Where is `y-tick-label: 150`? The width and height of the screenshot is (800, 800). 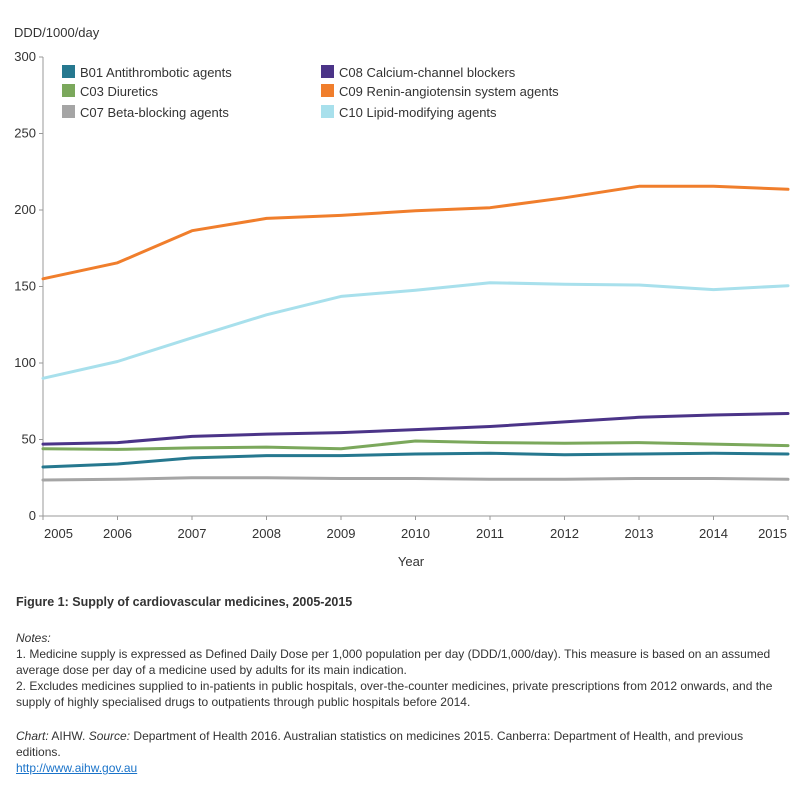 y-tick-label: 150 is located at coordinates (25, 286).